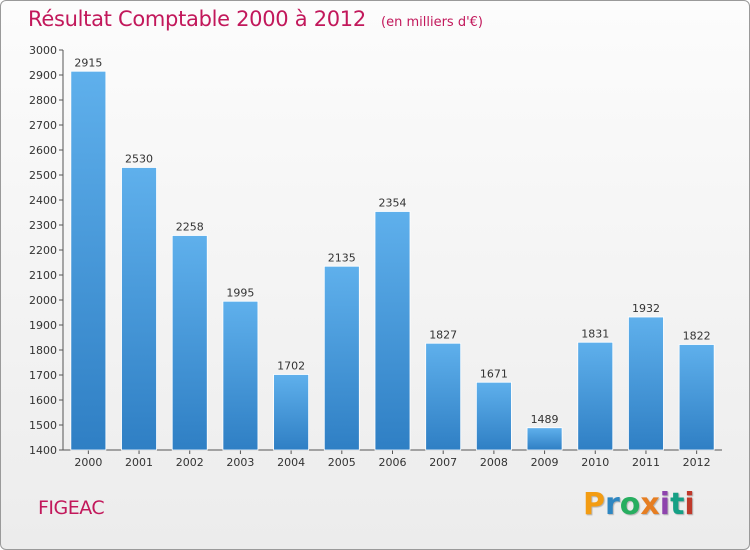 This screenshot has width=750, height=550. Describe the element at coordinates (630, 504) in the screenshot. I see `logo-letter: o` at that location.